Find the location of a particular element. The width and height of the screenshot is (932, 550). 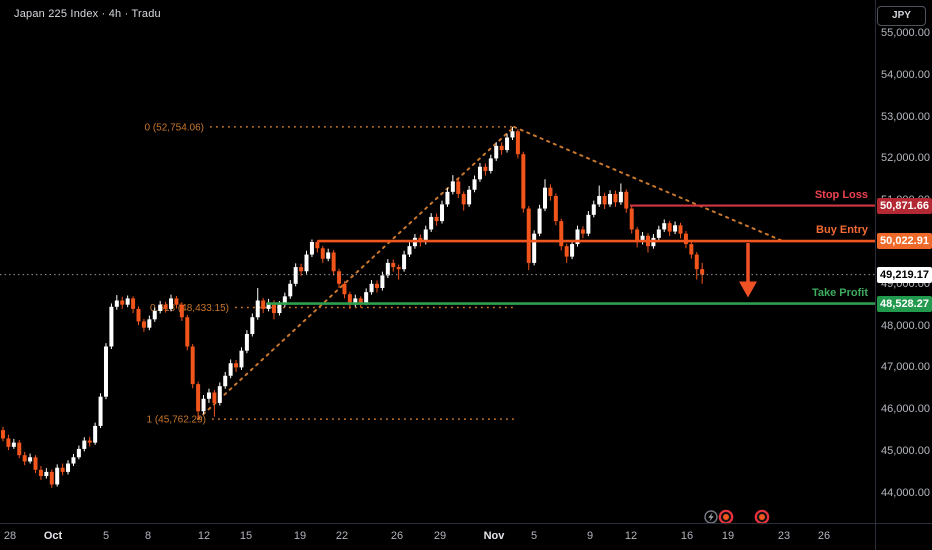

time-tick: 29 is located at coordinates (440, 536).